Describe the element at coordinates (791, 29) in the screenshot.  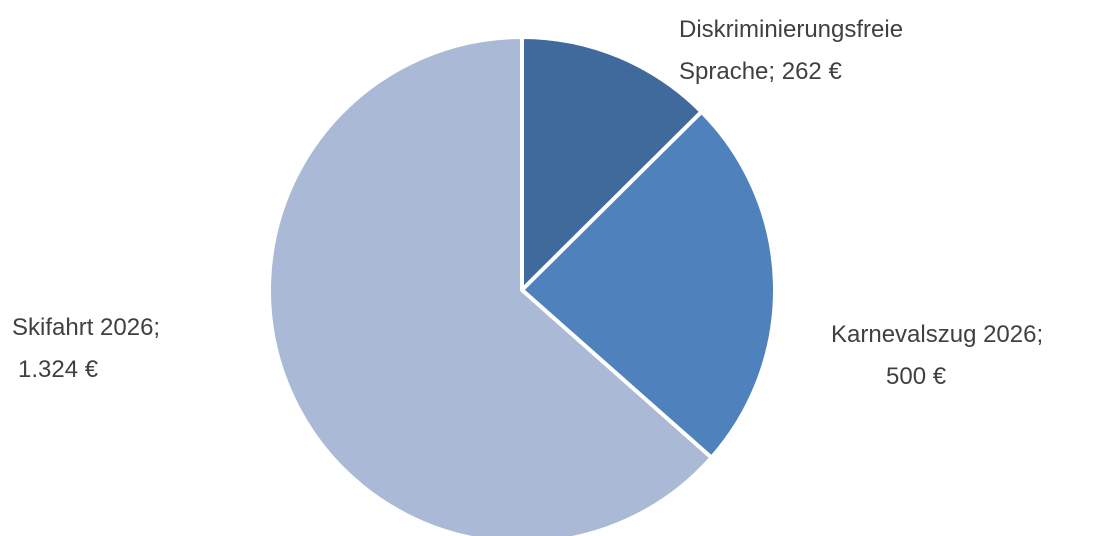
I see `data-label-line: Diskriminierungsfreie` at that location.